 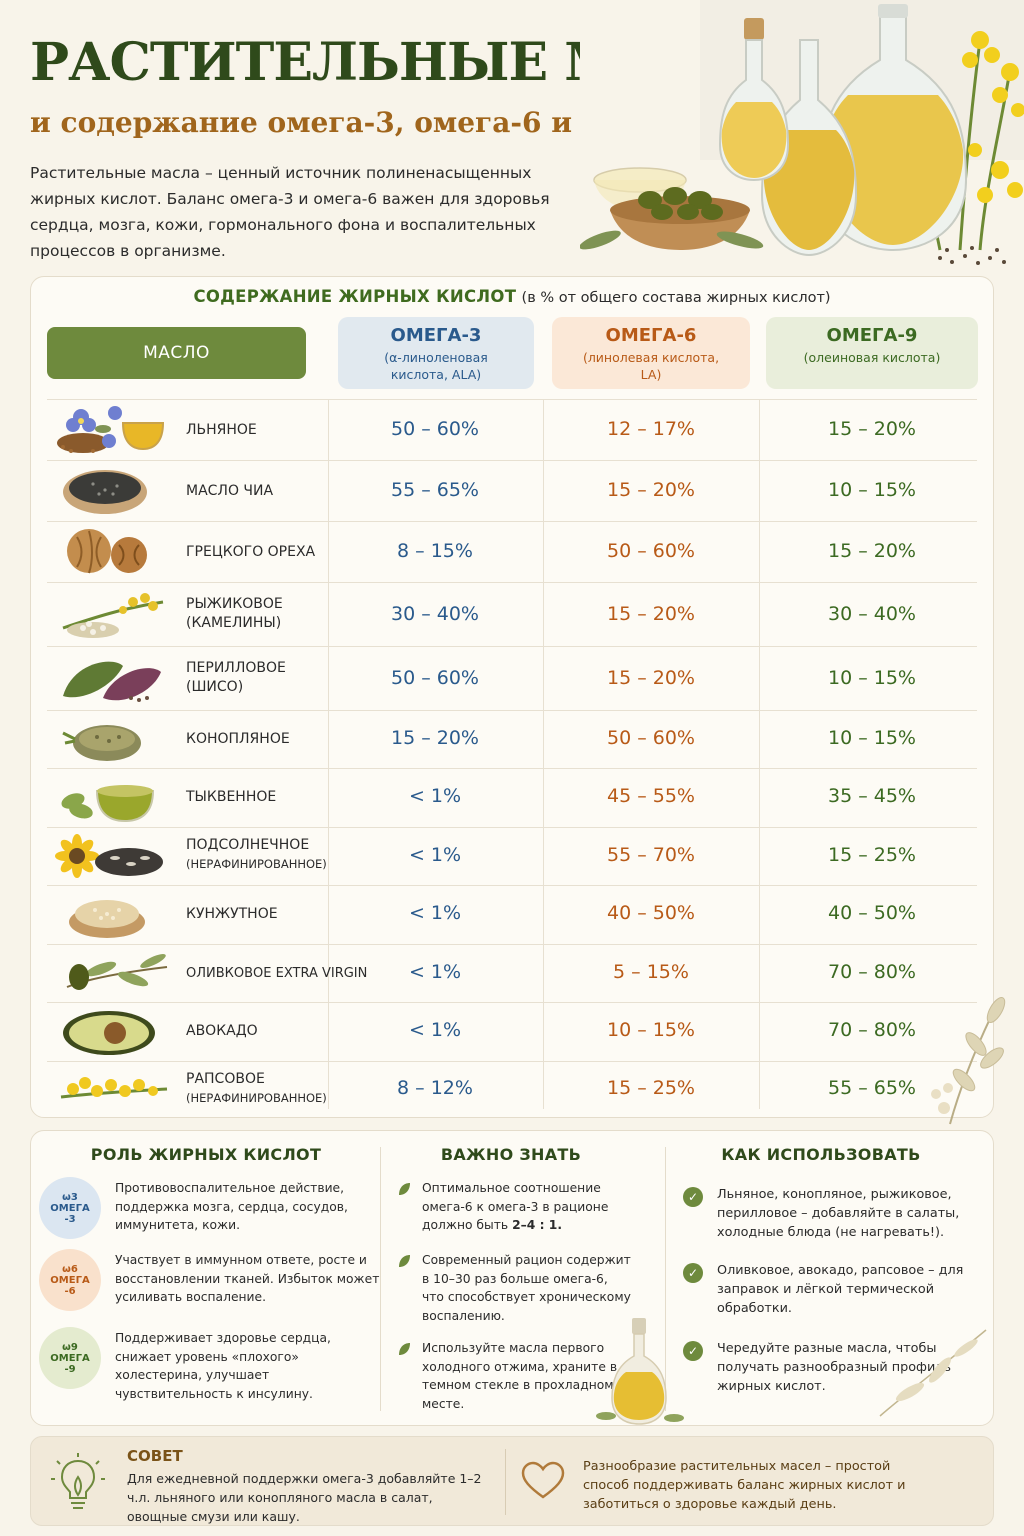 I want to click on oil-name-main: КУНЖУТНОЕ, so click(x=232, y=914).